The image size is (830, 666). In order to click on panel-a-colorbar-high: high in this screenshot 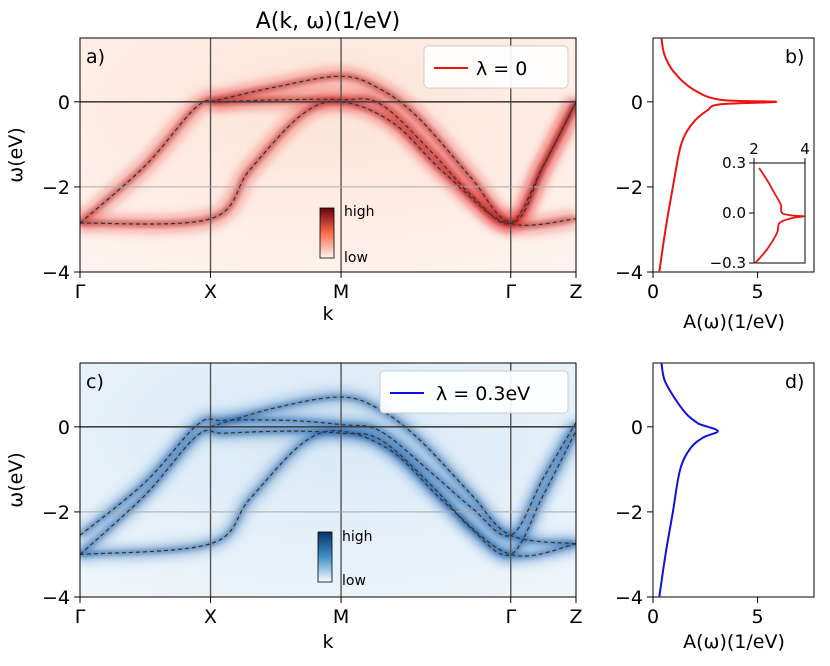, I will do `click(359, 212)`.